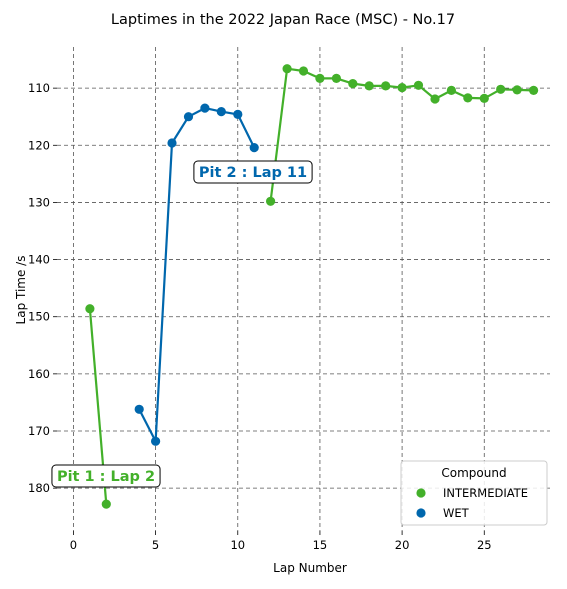 This screenshot has height=589, width=567. What do you see at coordinates (485, 493) in the screenshot?
I see `legend-label: INTERMEDIATE` at bounding box center [485, 493].